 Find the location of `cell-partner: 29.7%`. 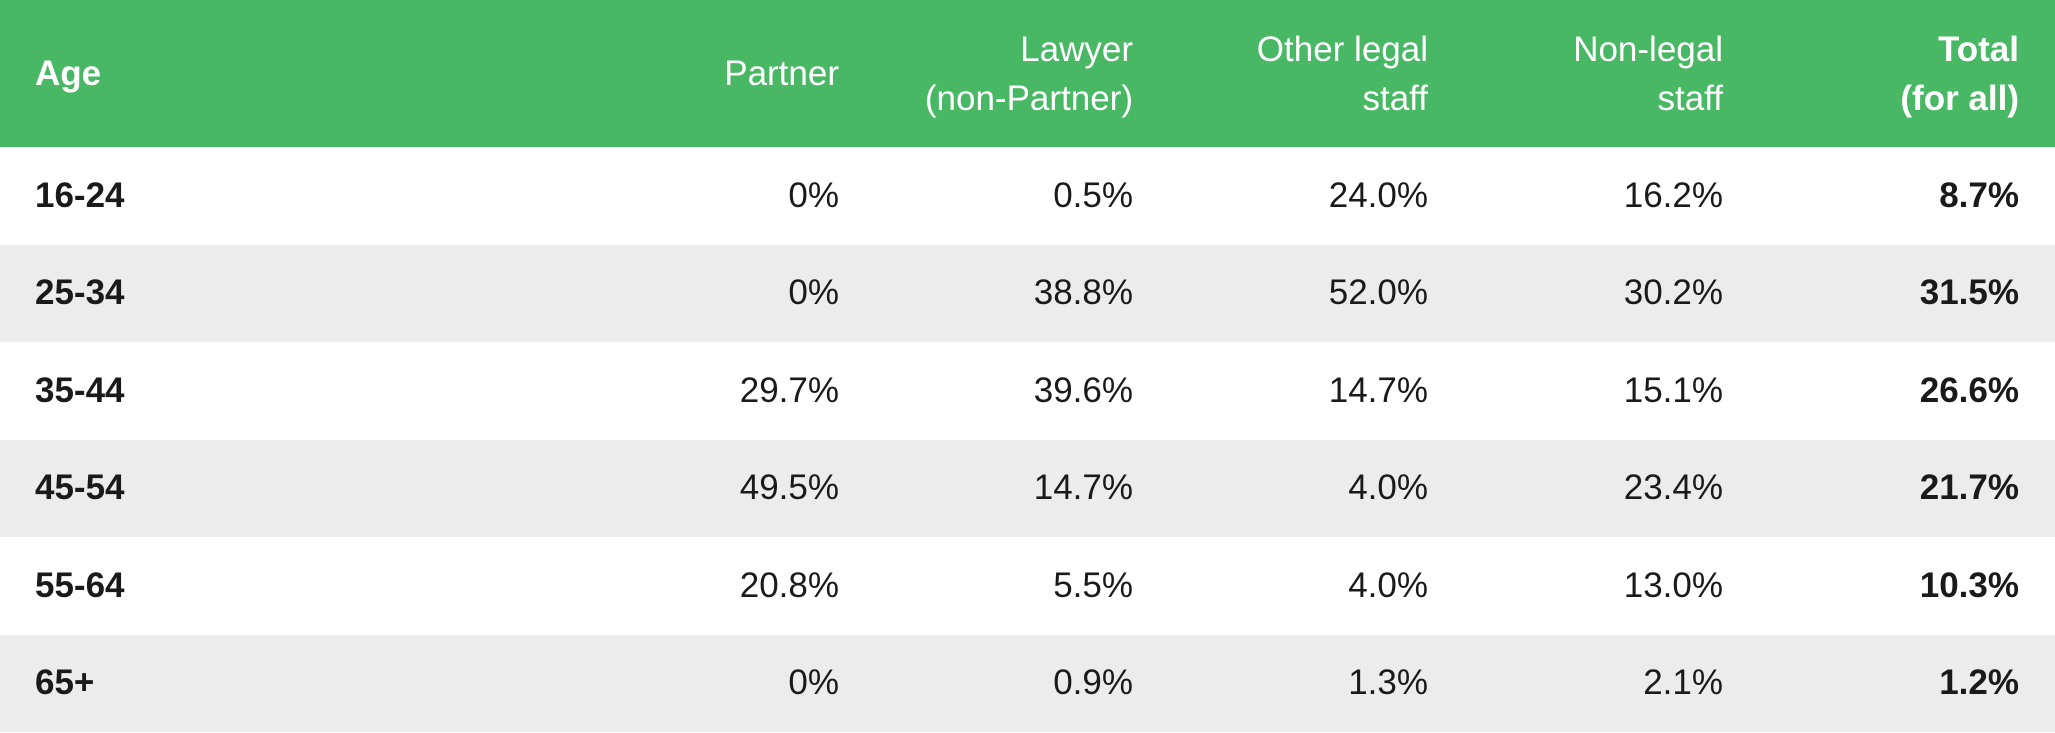

cell-partner: 29.7% is located at coordinates (789, 390).